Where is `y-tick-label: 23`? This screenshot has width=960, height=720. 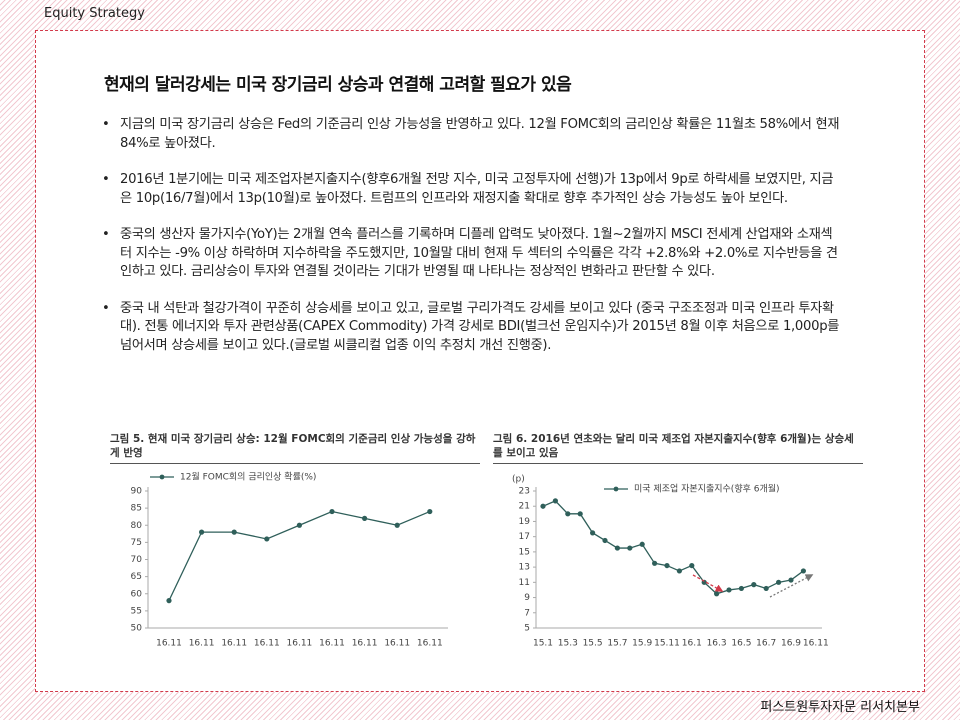
y-tick-label: 23 is located at coordinates (524, 492).